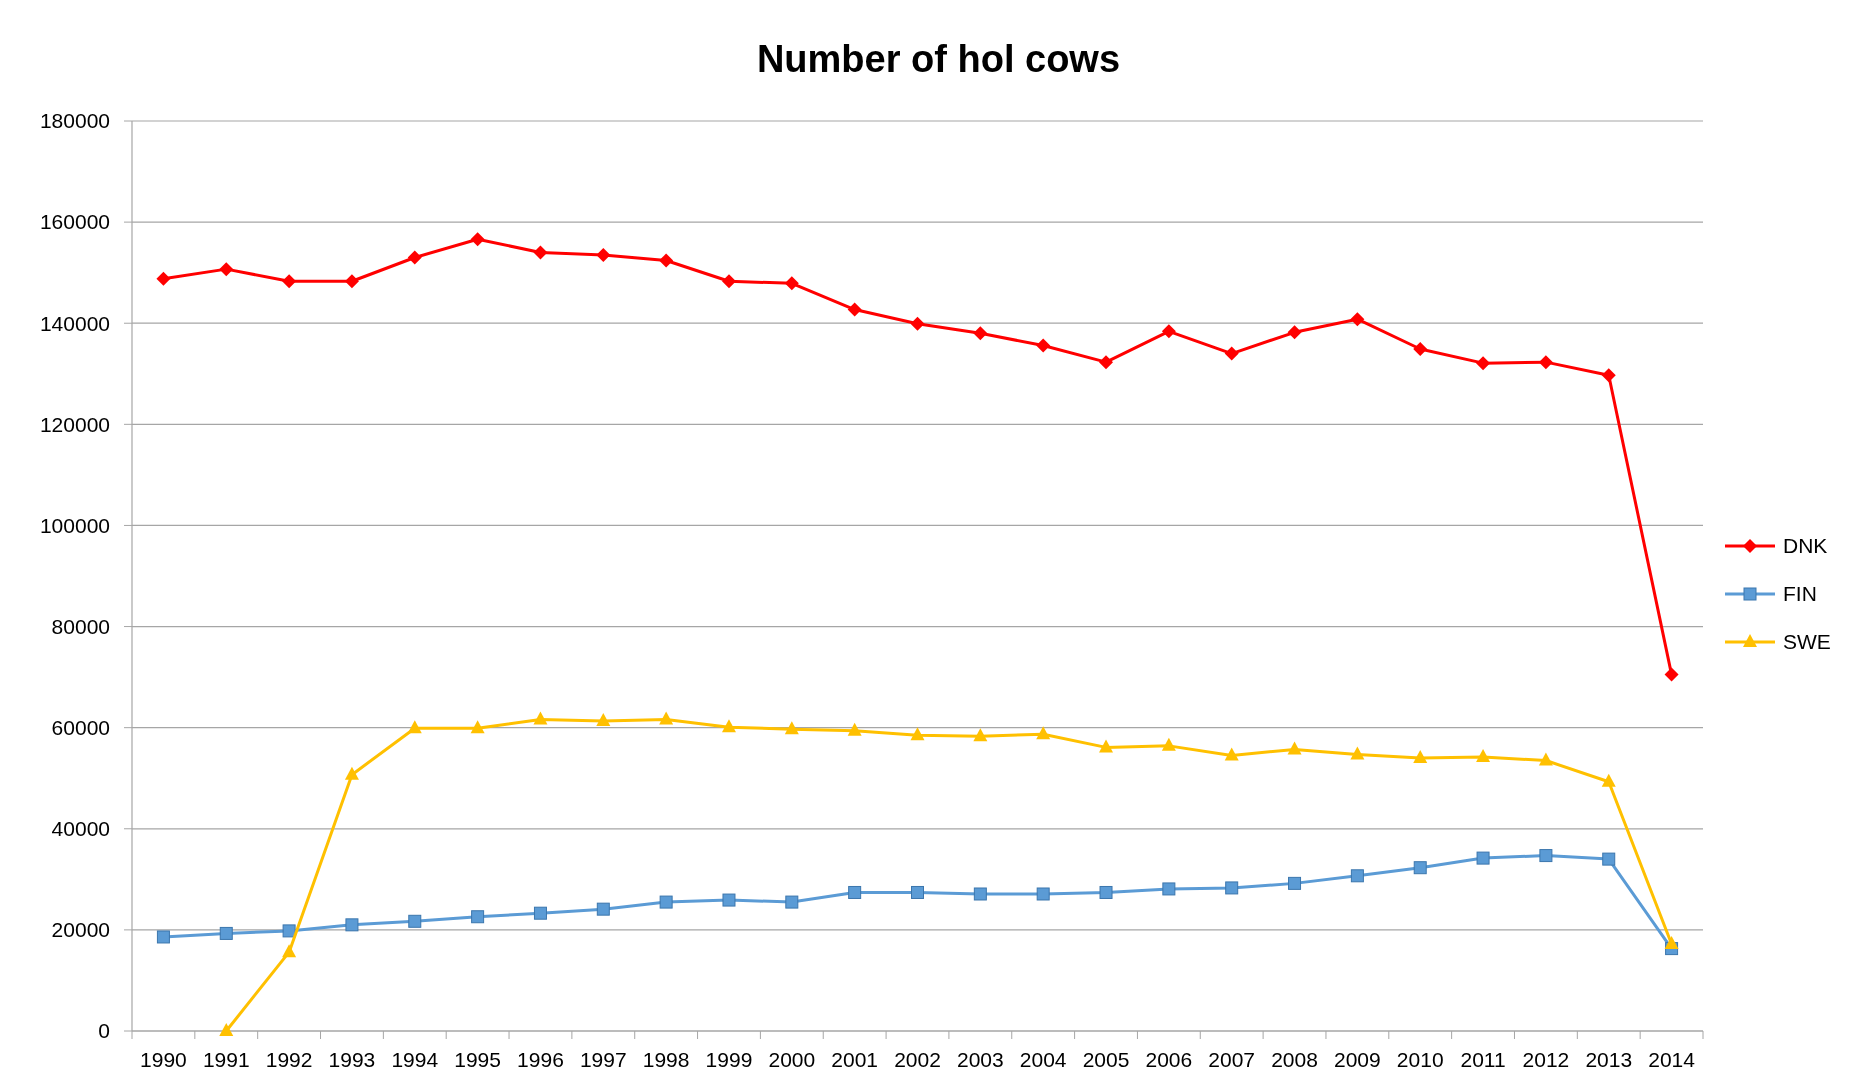 This screenshot has height=1089, width=1869. What do you see at coordinates (1546, 1059) in the screenshot?
I see `x-tick-label: 2012` at bounding box center [1546, 1059].